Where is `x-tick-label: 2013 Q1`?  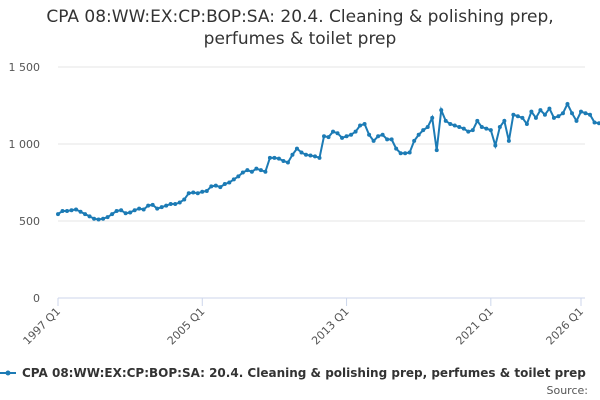
x-tick-label: 2013 Q1 is located at coordinates (330, 326).